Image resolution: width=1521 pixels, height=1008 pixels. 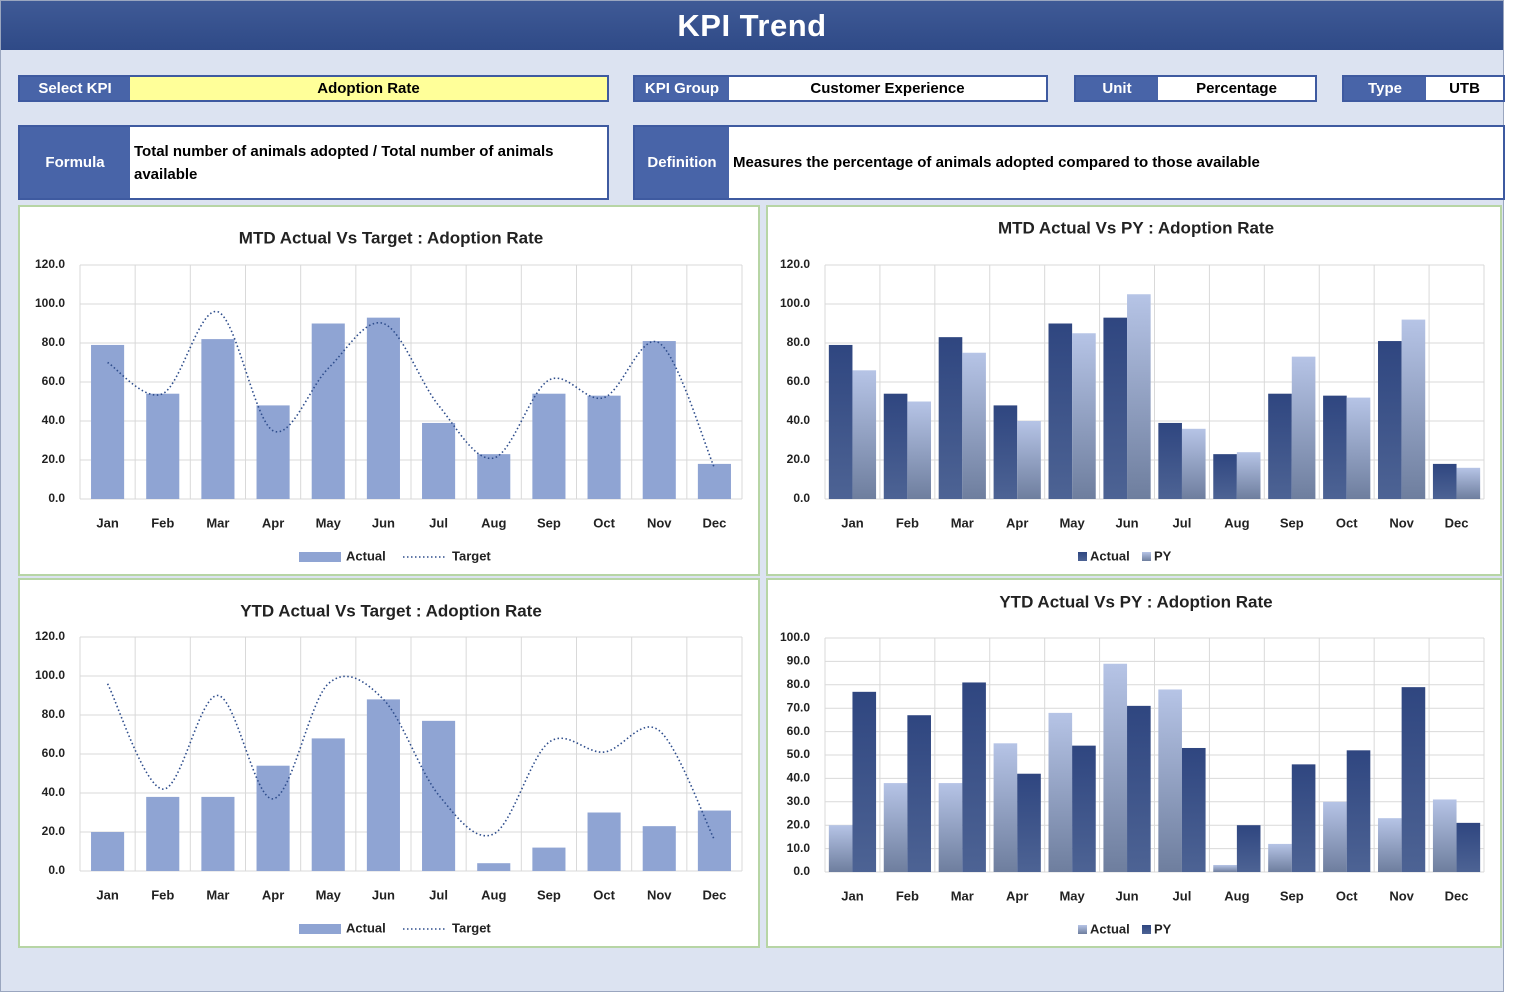 I want to click on y-tick-label: 30.0, so click(x=799, y=801).